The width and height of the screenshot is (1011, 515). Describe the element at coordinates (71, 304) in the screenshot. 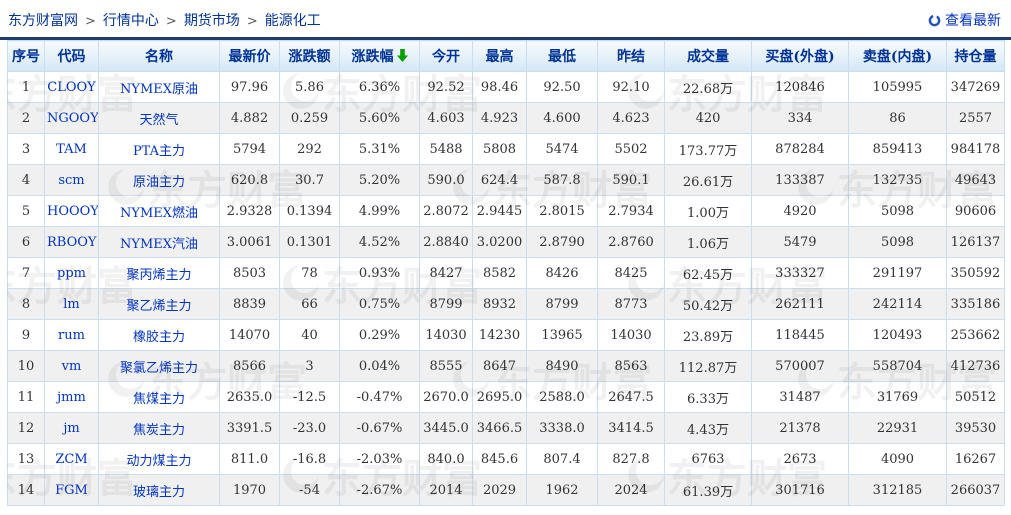

I see `code-link: lm` at that location.